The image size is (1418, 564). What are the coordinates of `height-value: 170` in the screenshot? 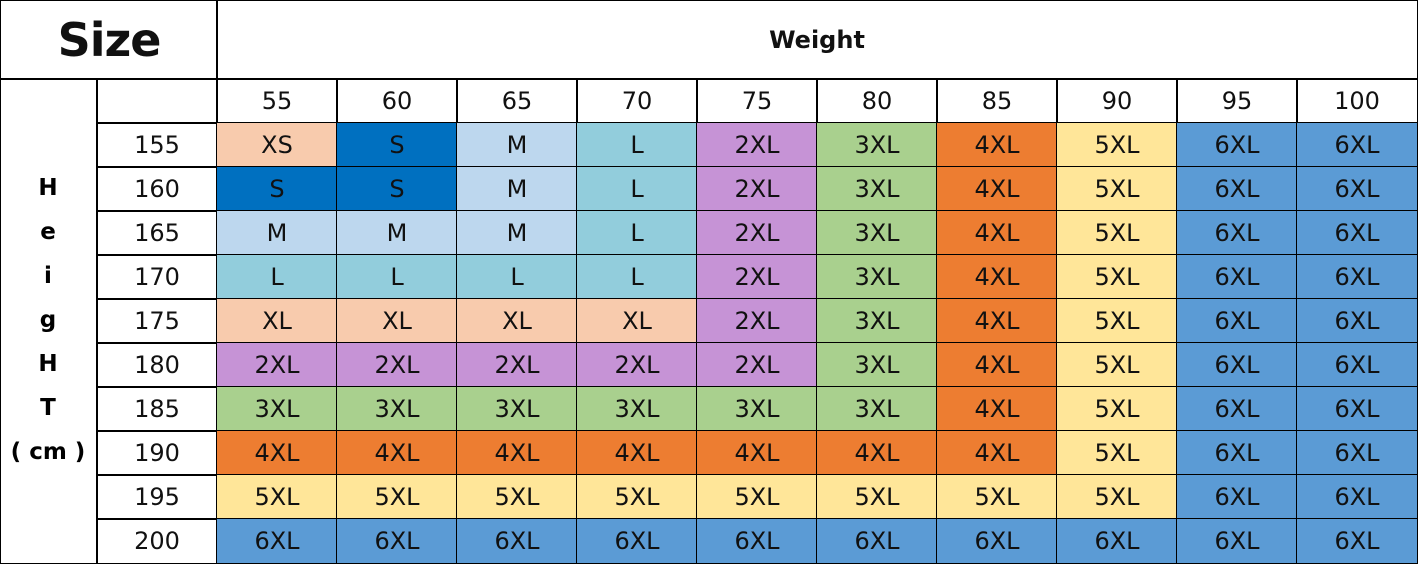 It's located at (157, 277).